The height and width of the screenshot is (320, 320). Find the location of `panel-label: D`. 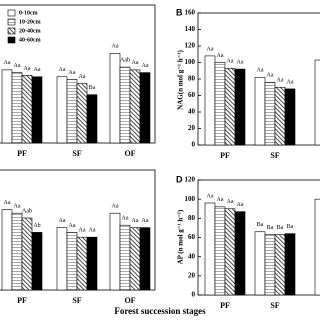

panel-label: D is located at coordinates (179, 179).